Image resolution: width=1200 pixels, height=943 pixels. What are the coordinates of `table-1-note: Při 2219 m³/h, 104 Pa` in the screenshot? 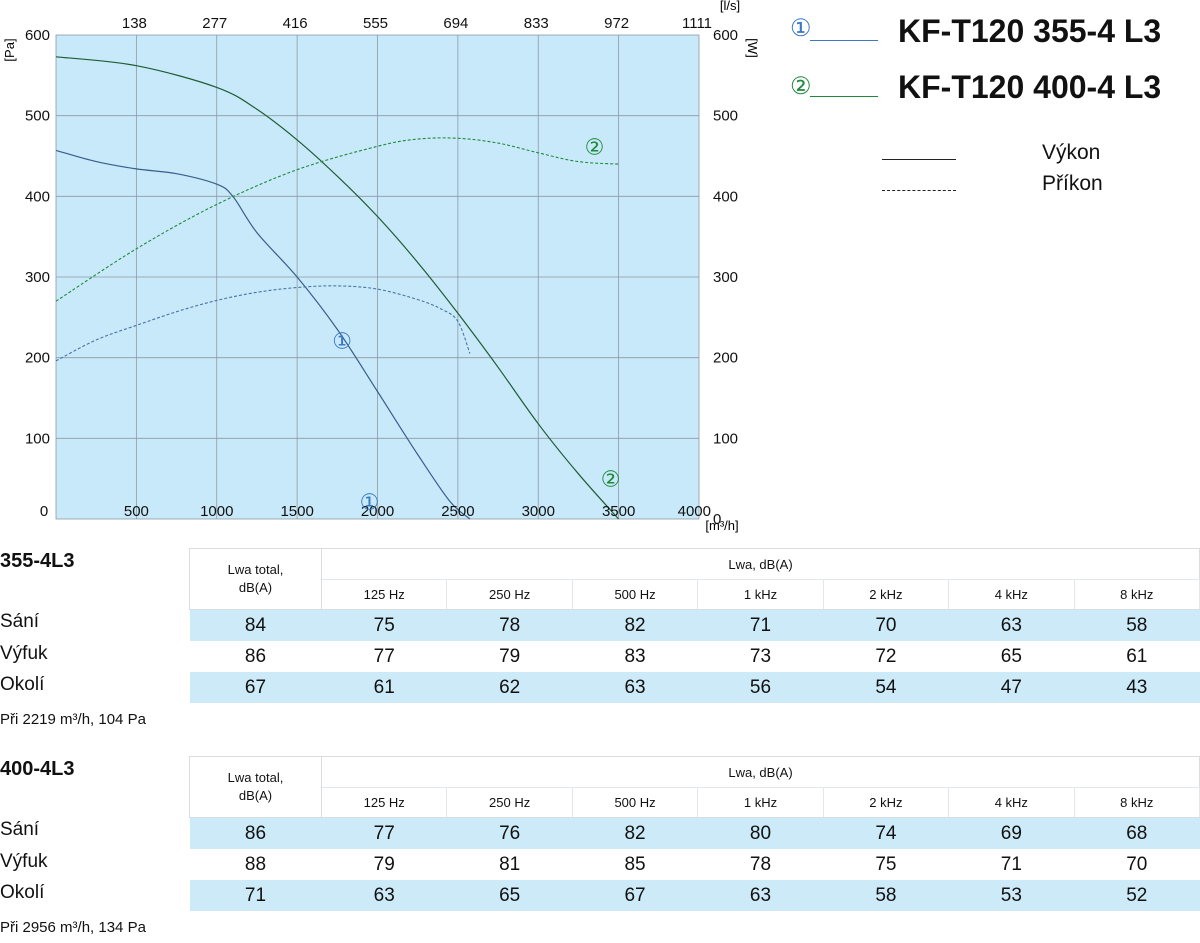 It's located at (73, 719).